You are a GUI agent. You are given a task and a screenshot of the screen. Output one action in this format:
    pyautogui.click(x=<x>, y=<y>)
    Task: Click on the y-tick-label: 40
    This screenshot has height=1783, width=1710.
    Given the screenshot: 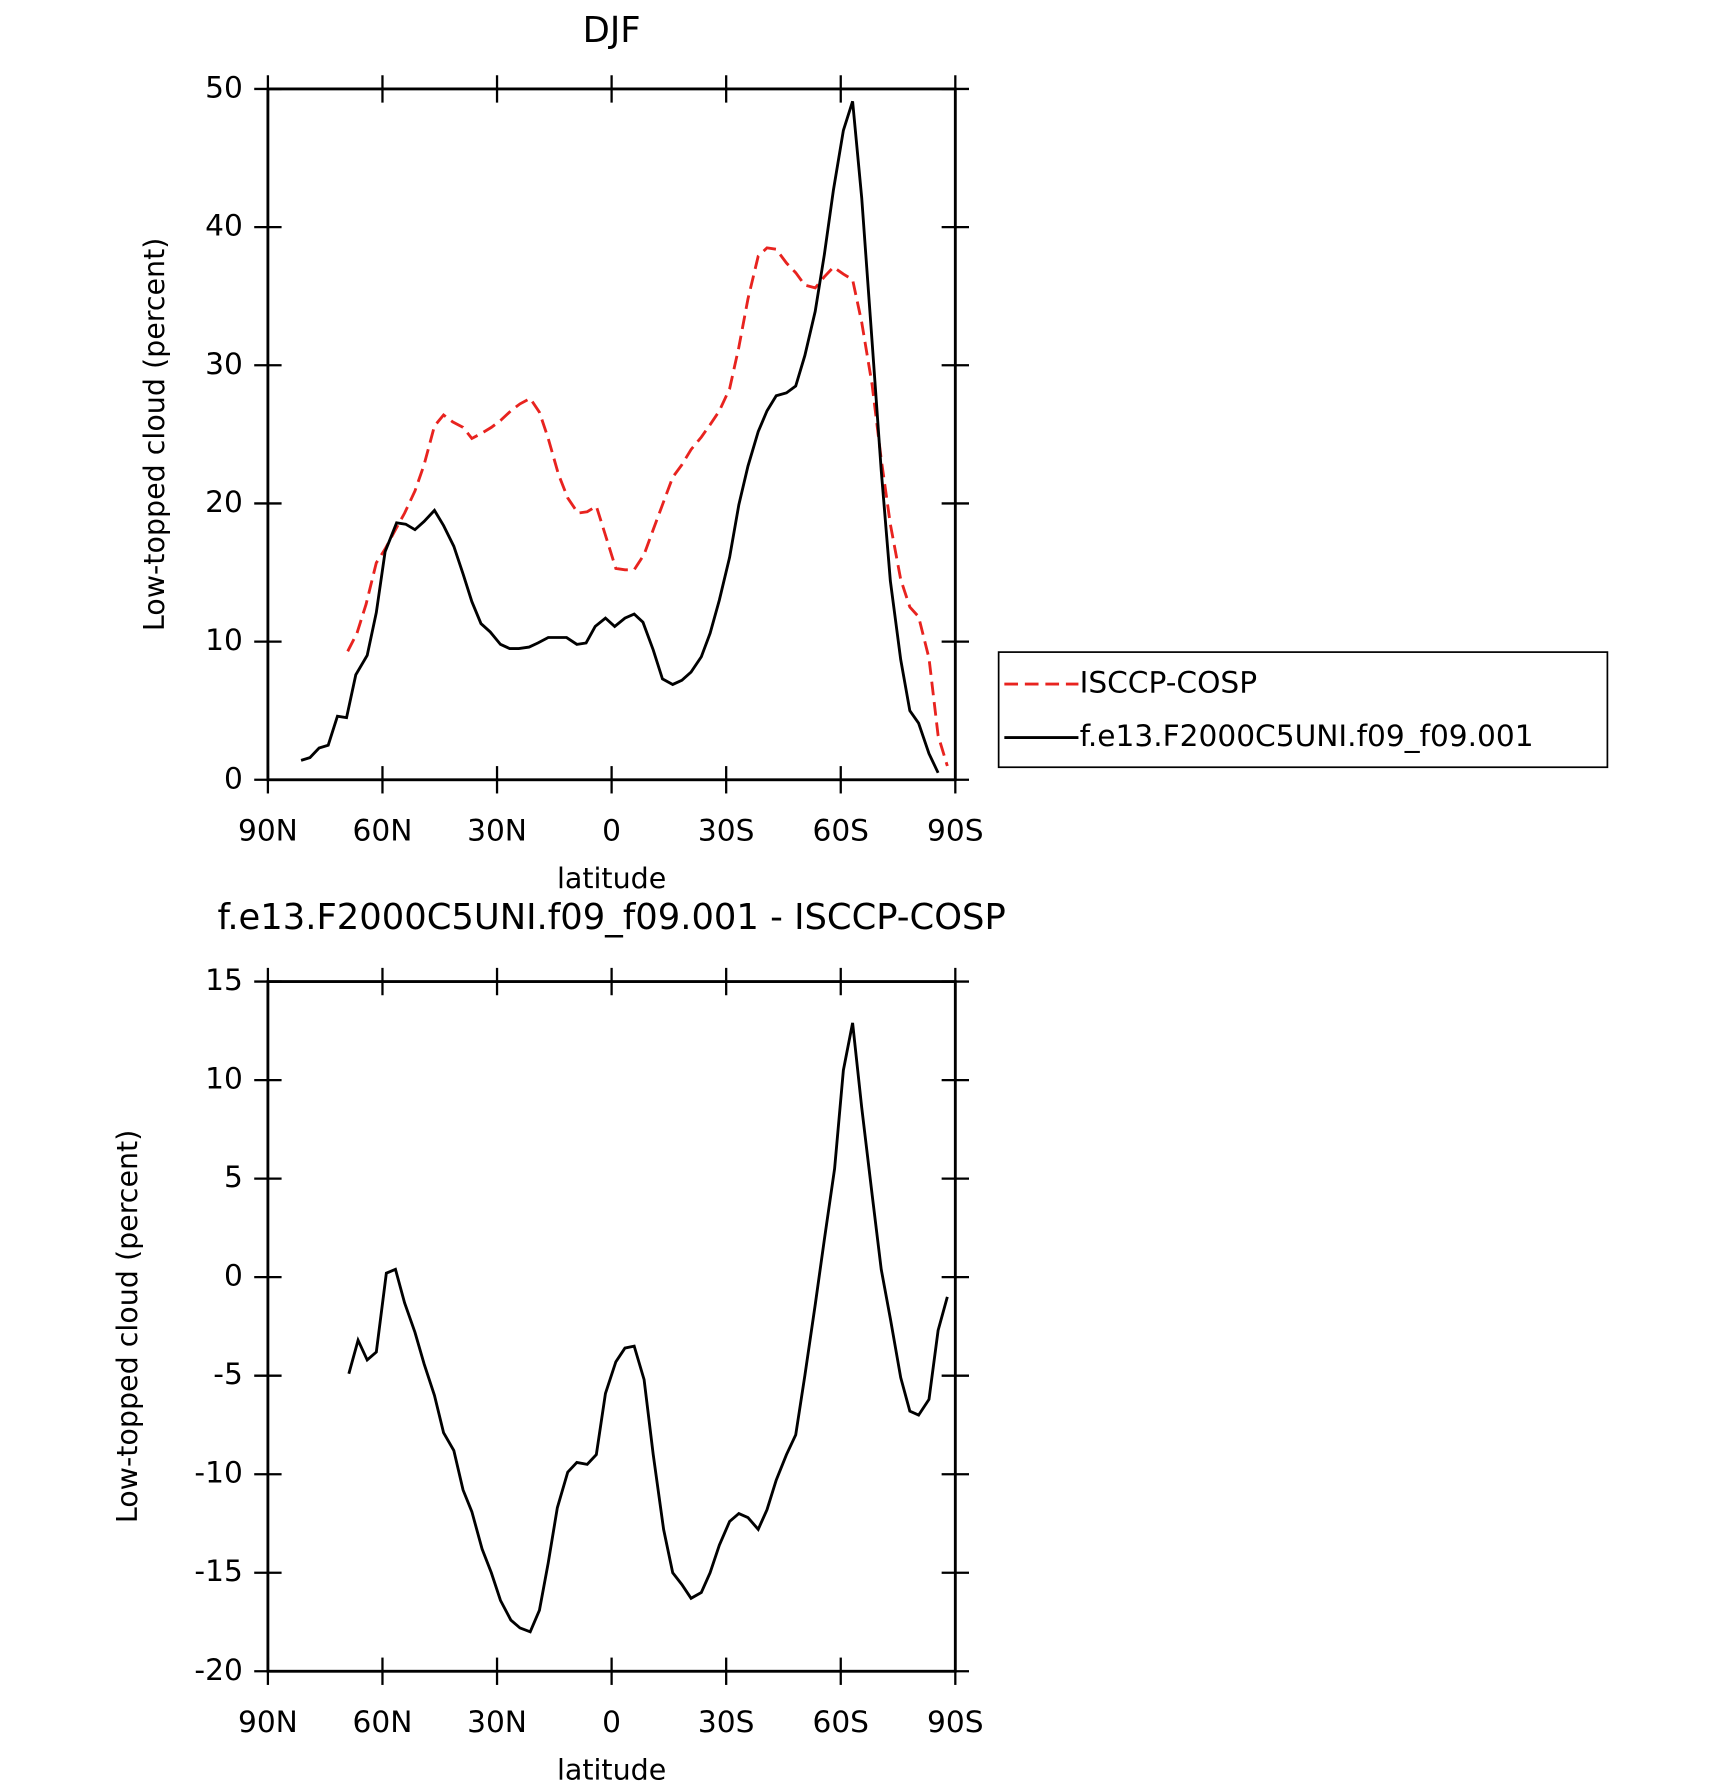 What is the action you would take?
    pyautogui.click(x=224, y=225)
    